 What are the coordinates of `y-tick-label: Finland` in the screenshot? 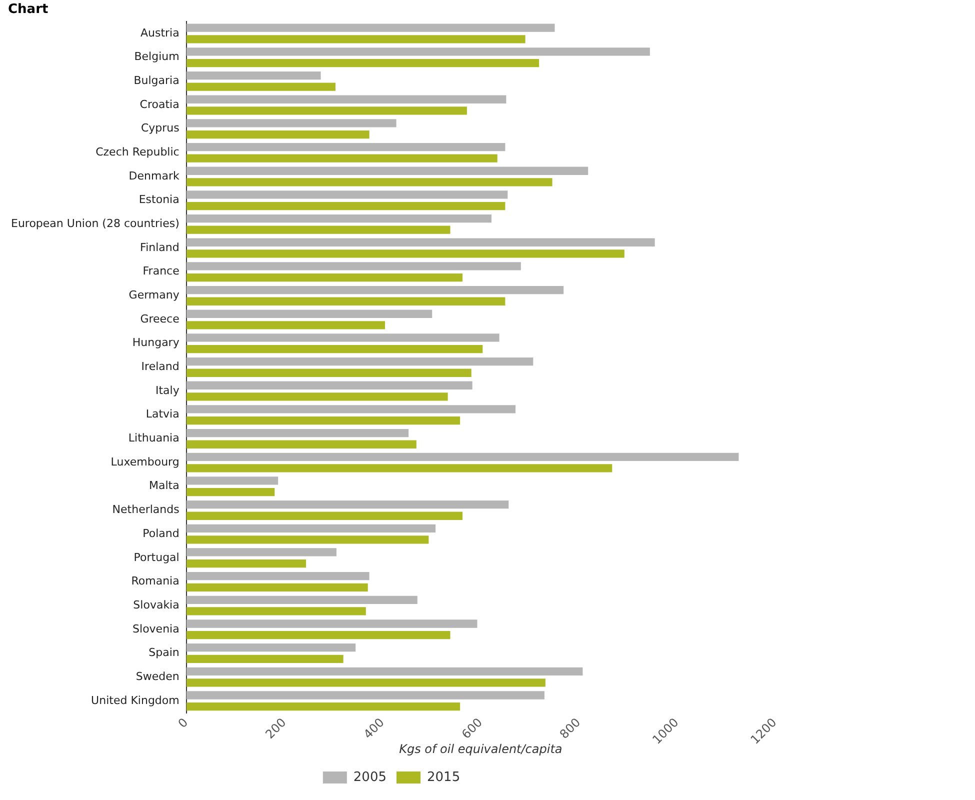 It's located at (160, 247).